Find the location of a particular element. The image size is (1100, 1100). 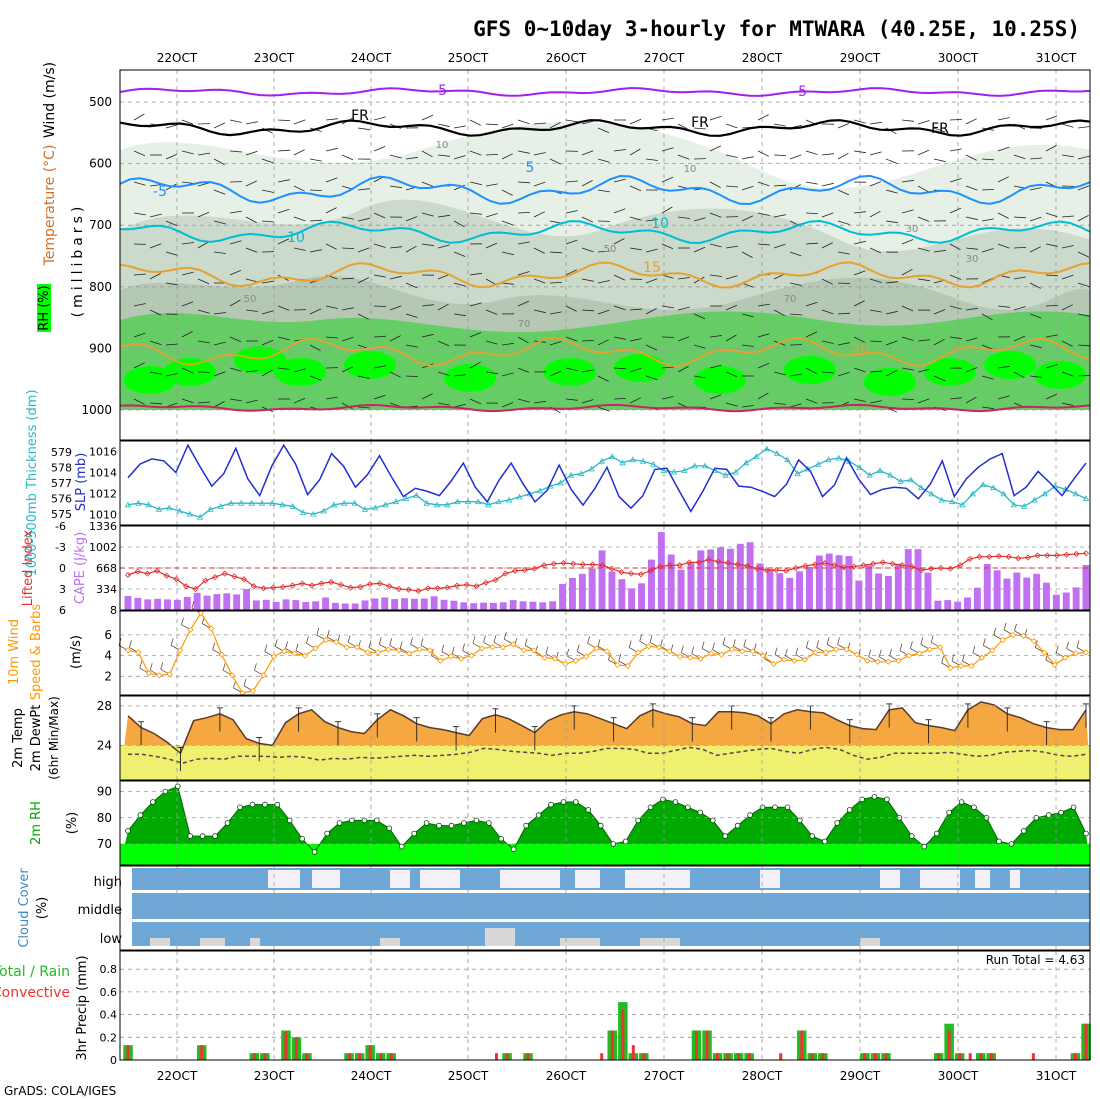

thickness-tick-label: 576 is located at coordinates (61, 499).